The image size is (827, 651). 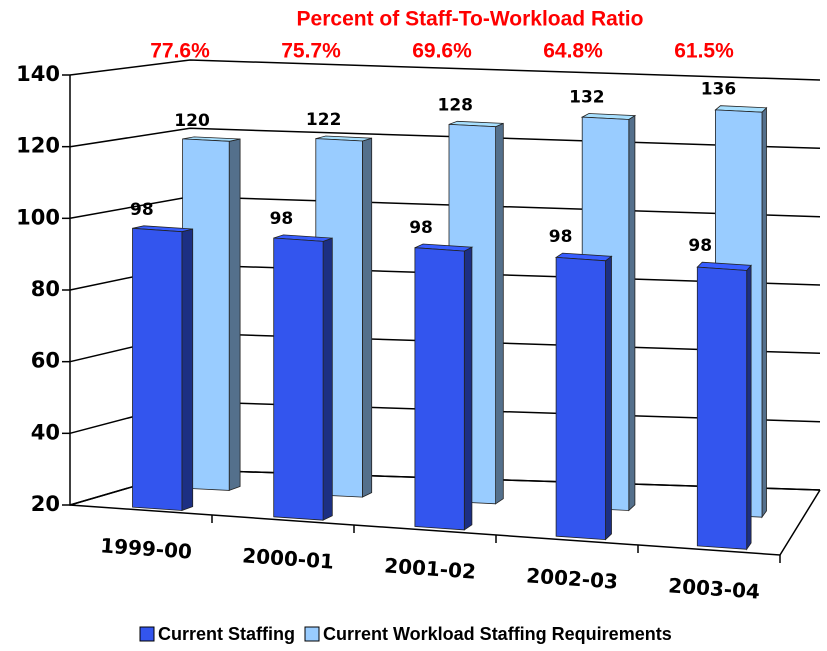 What do you see at coordinates (497, 634) in the screenshot?
I see `legend-label: Current Workload Staffing Requirements` at bounding box center [497, 634].